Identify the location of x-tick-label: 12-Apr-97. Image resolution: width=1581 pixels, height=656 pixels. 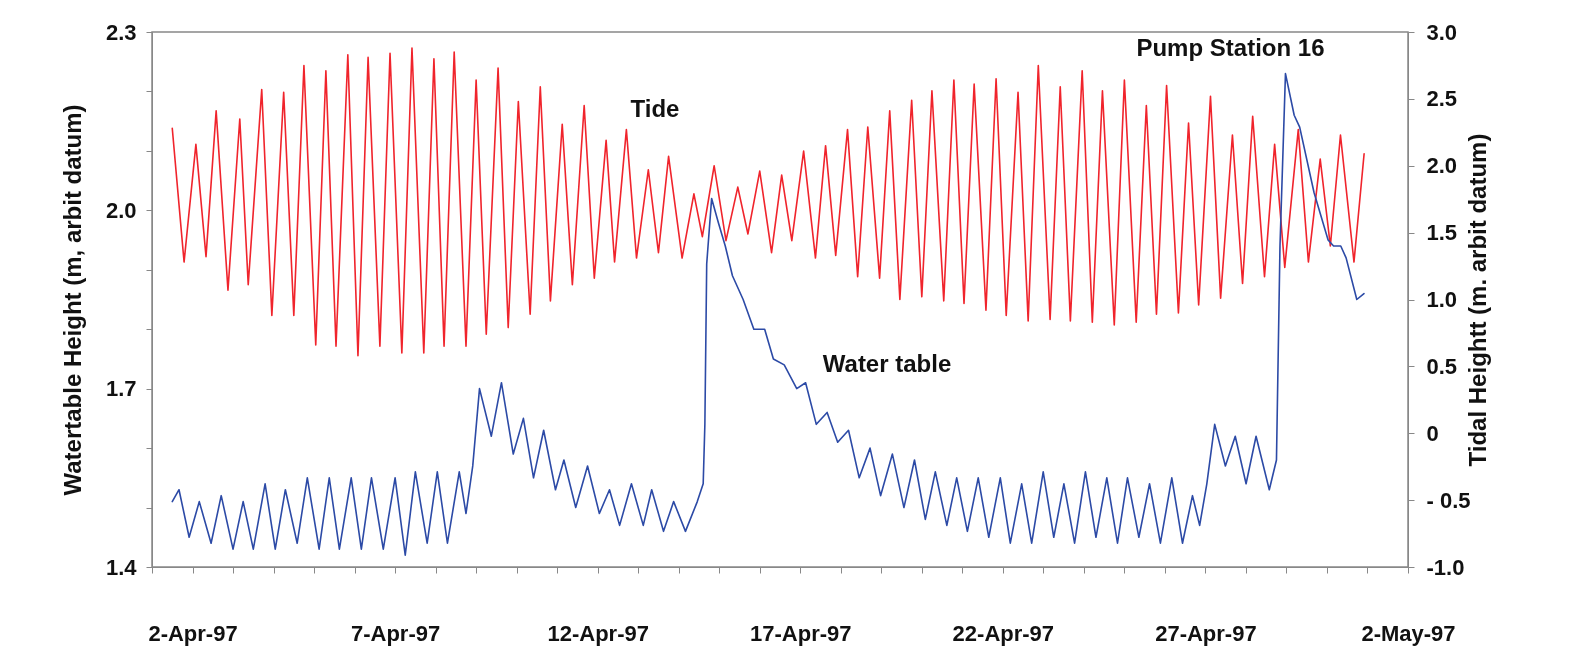
(598, 633).